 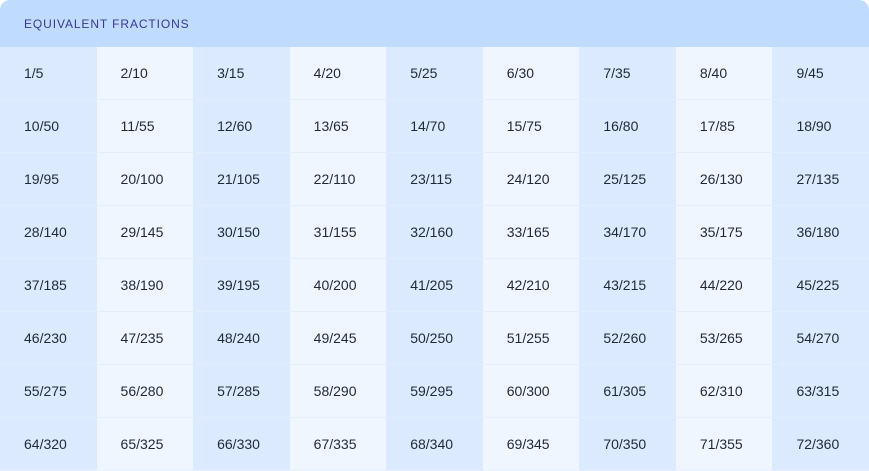 I want to click on fraction-cell: 30/150, so click(x=241, y=232).